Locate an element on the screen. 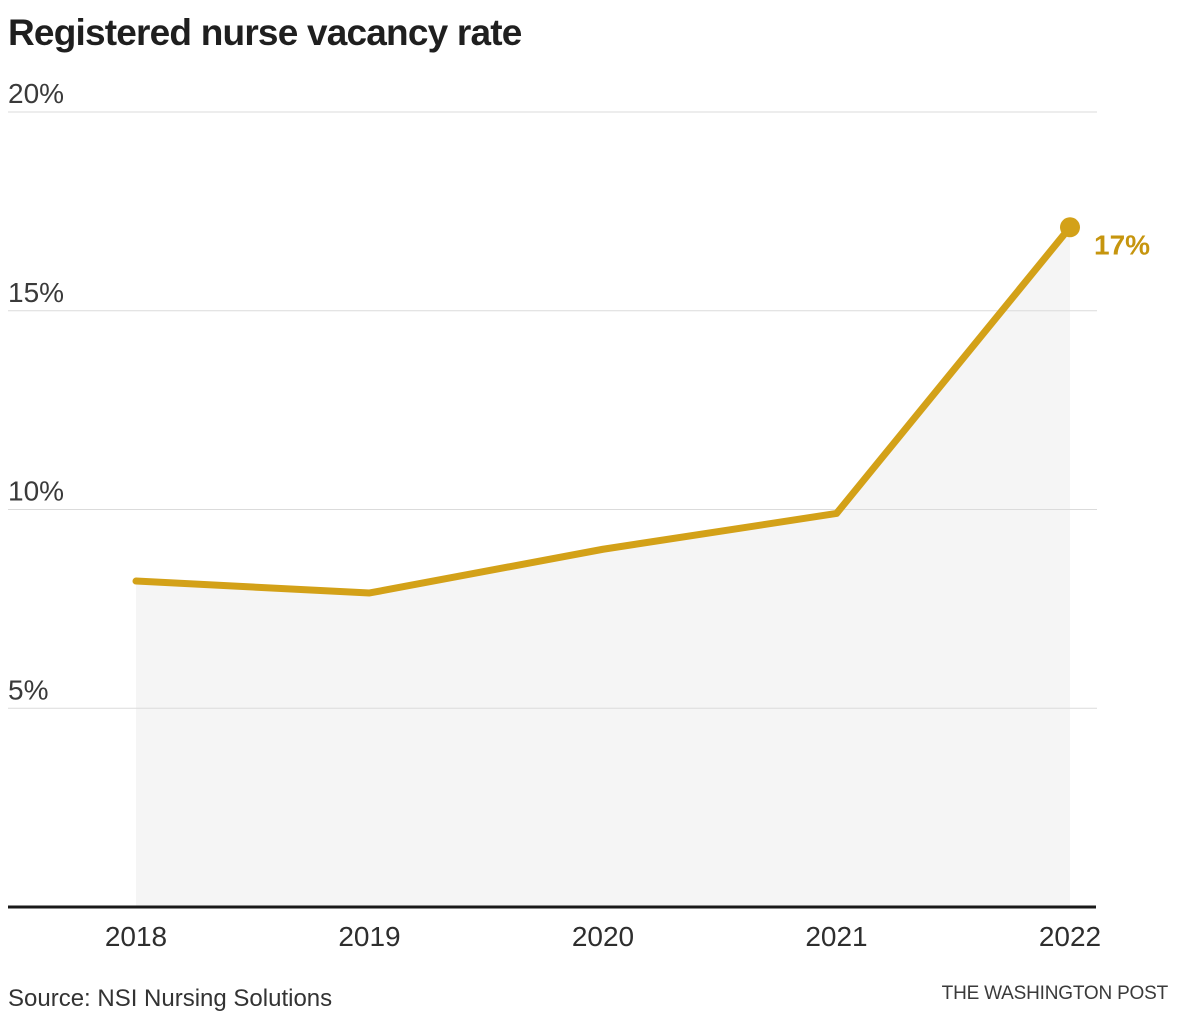 This screenshot has height=1020, width=1180. x-tick-label: 2022 is located at coordinates (1070, 936).